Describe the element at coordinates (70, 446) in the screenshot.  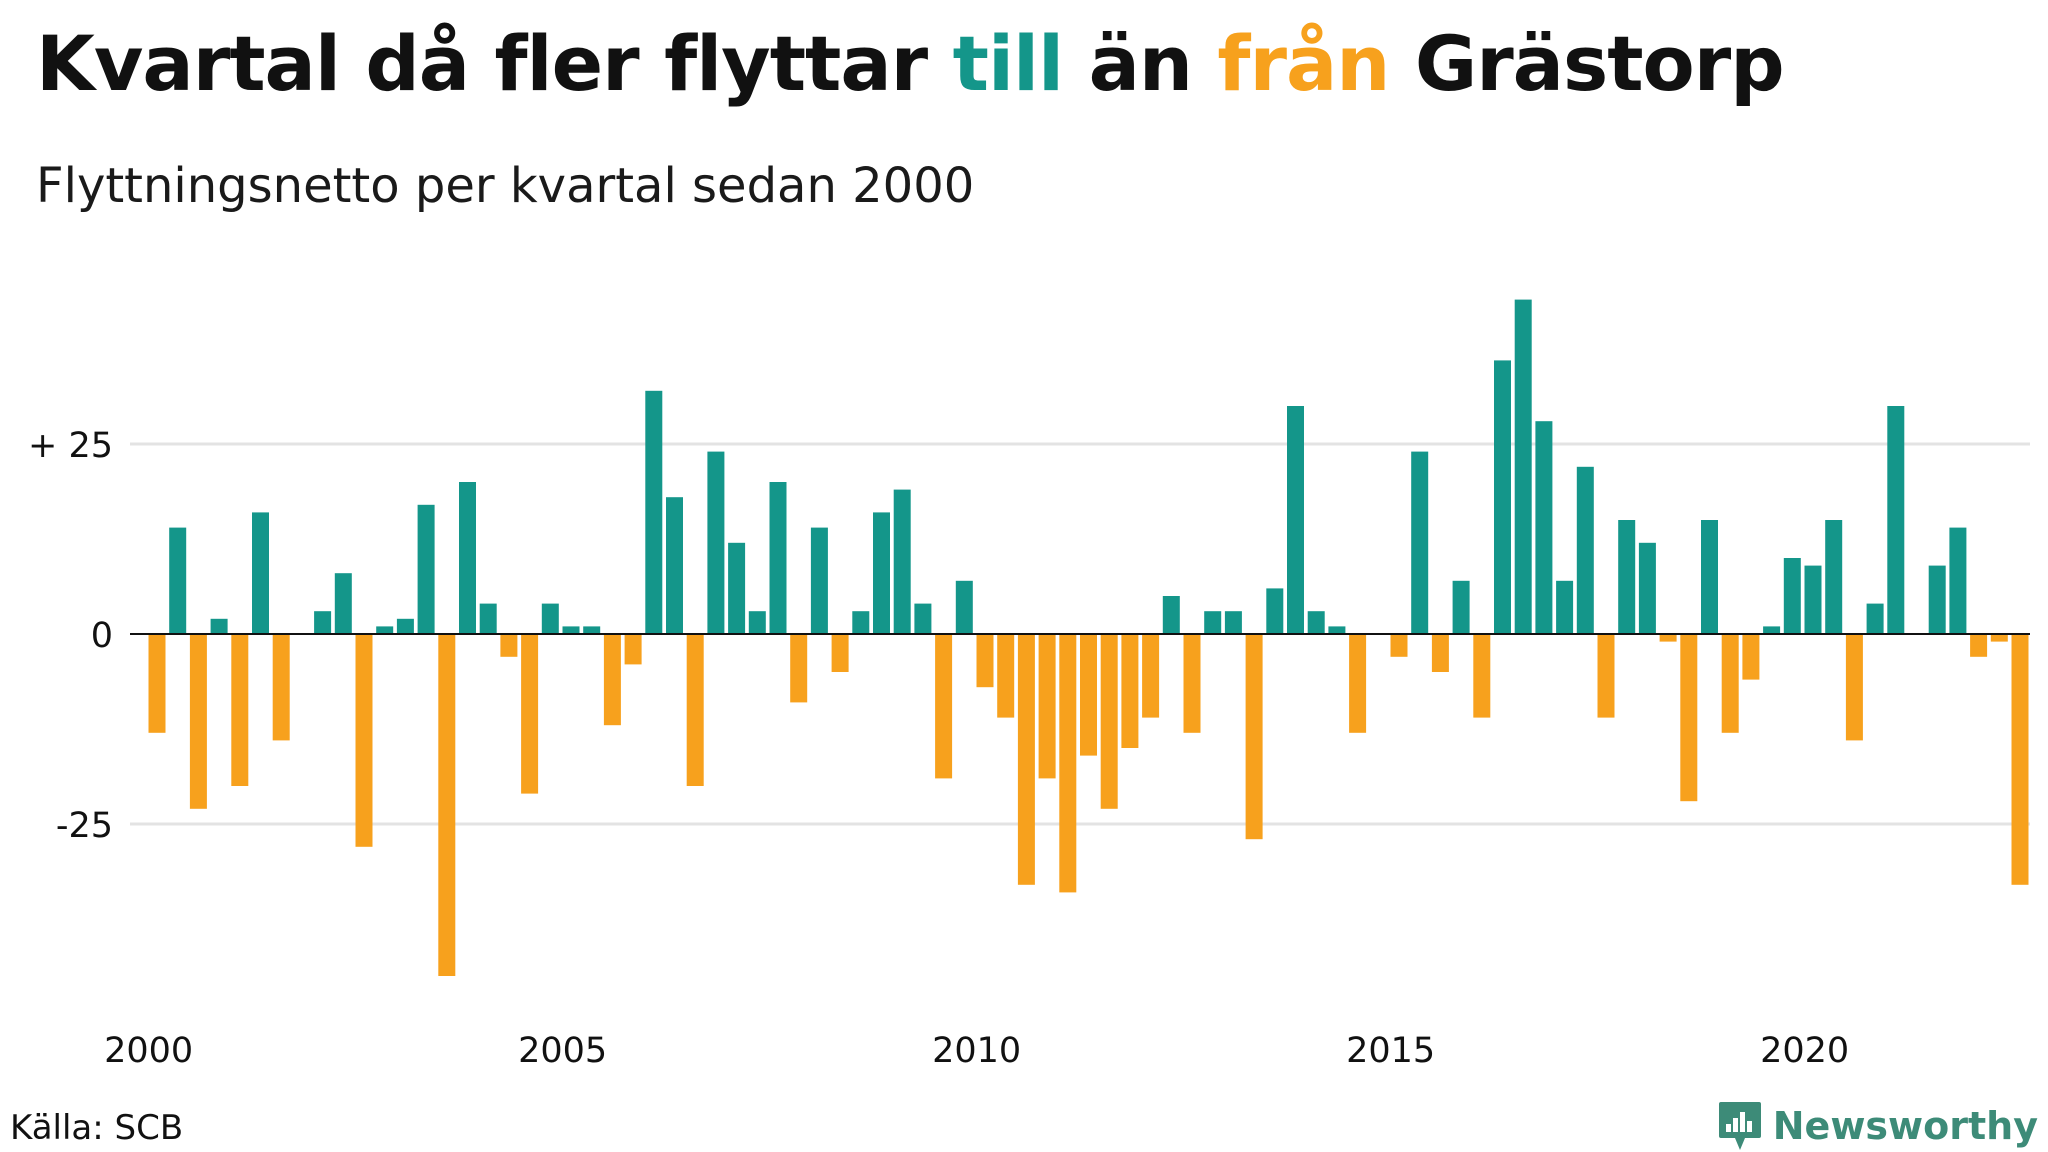
I see `y-tick-label: + 25` at that location.